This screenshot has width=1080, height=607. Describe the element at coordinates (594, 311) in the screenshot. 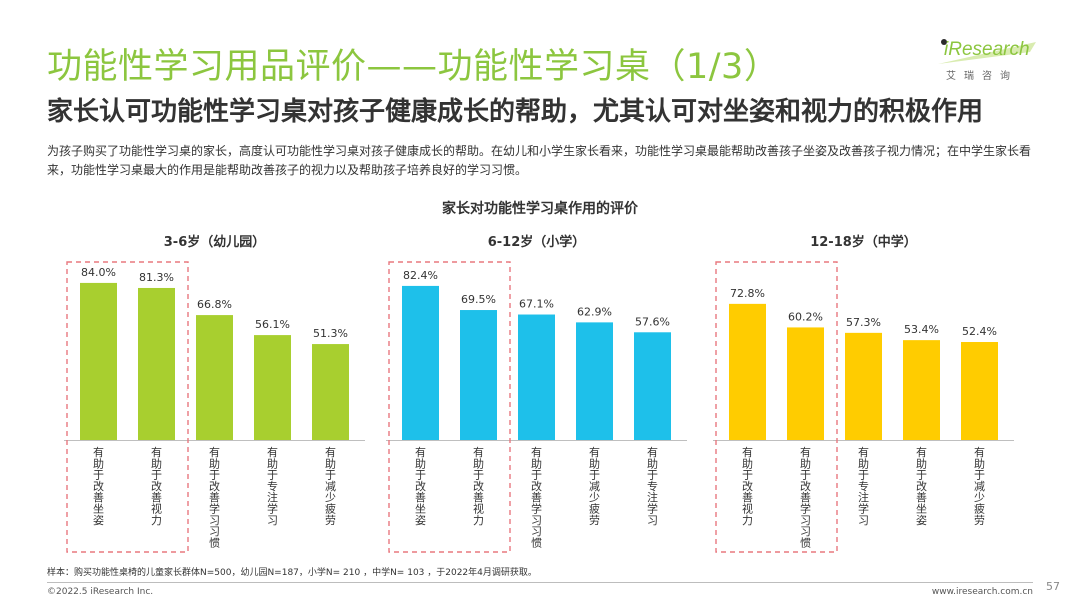

I see `data-label: 62.9%` at that location.